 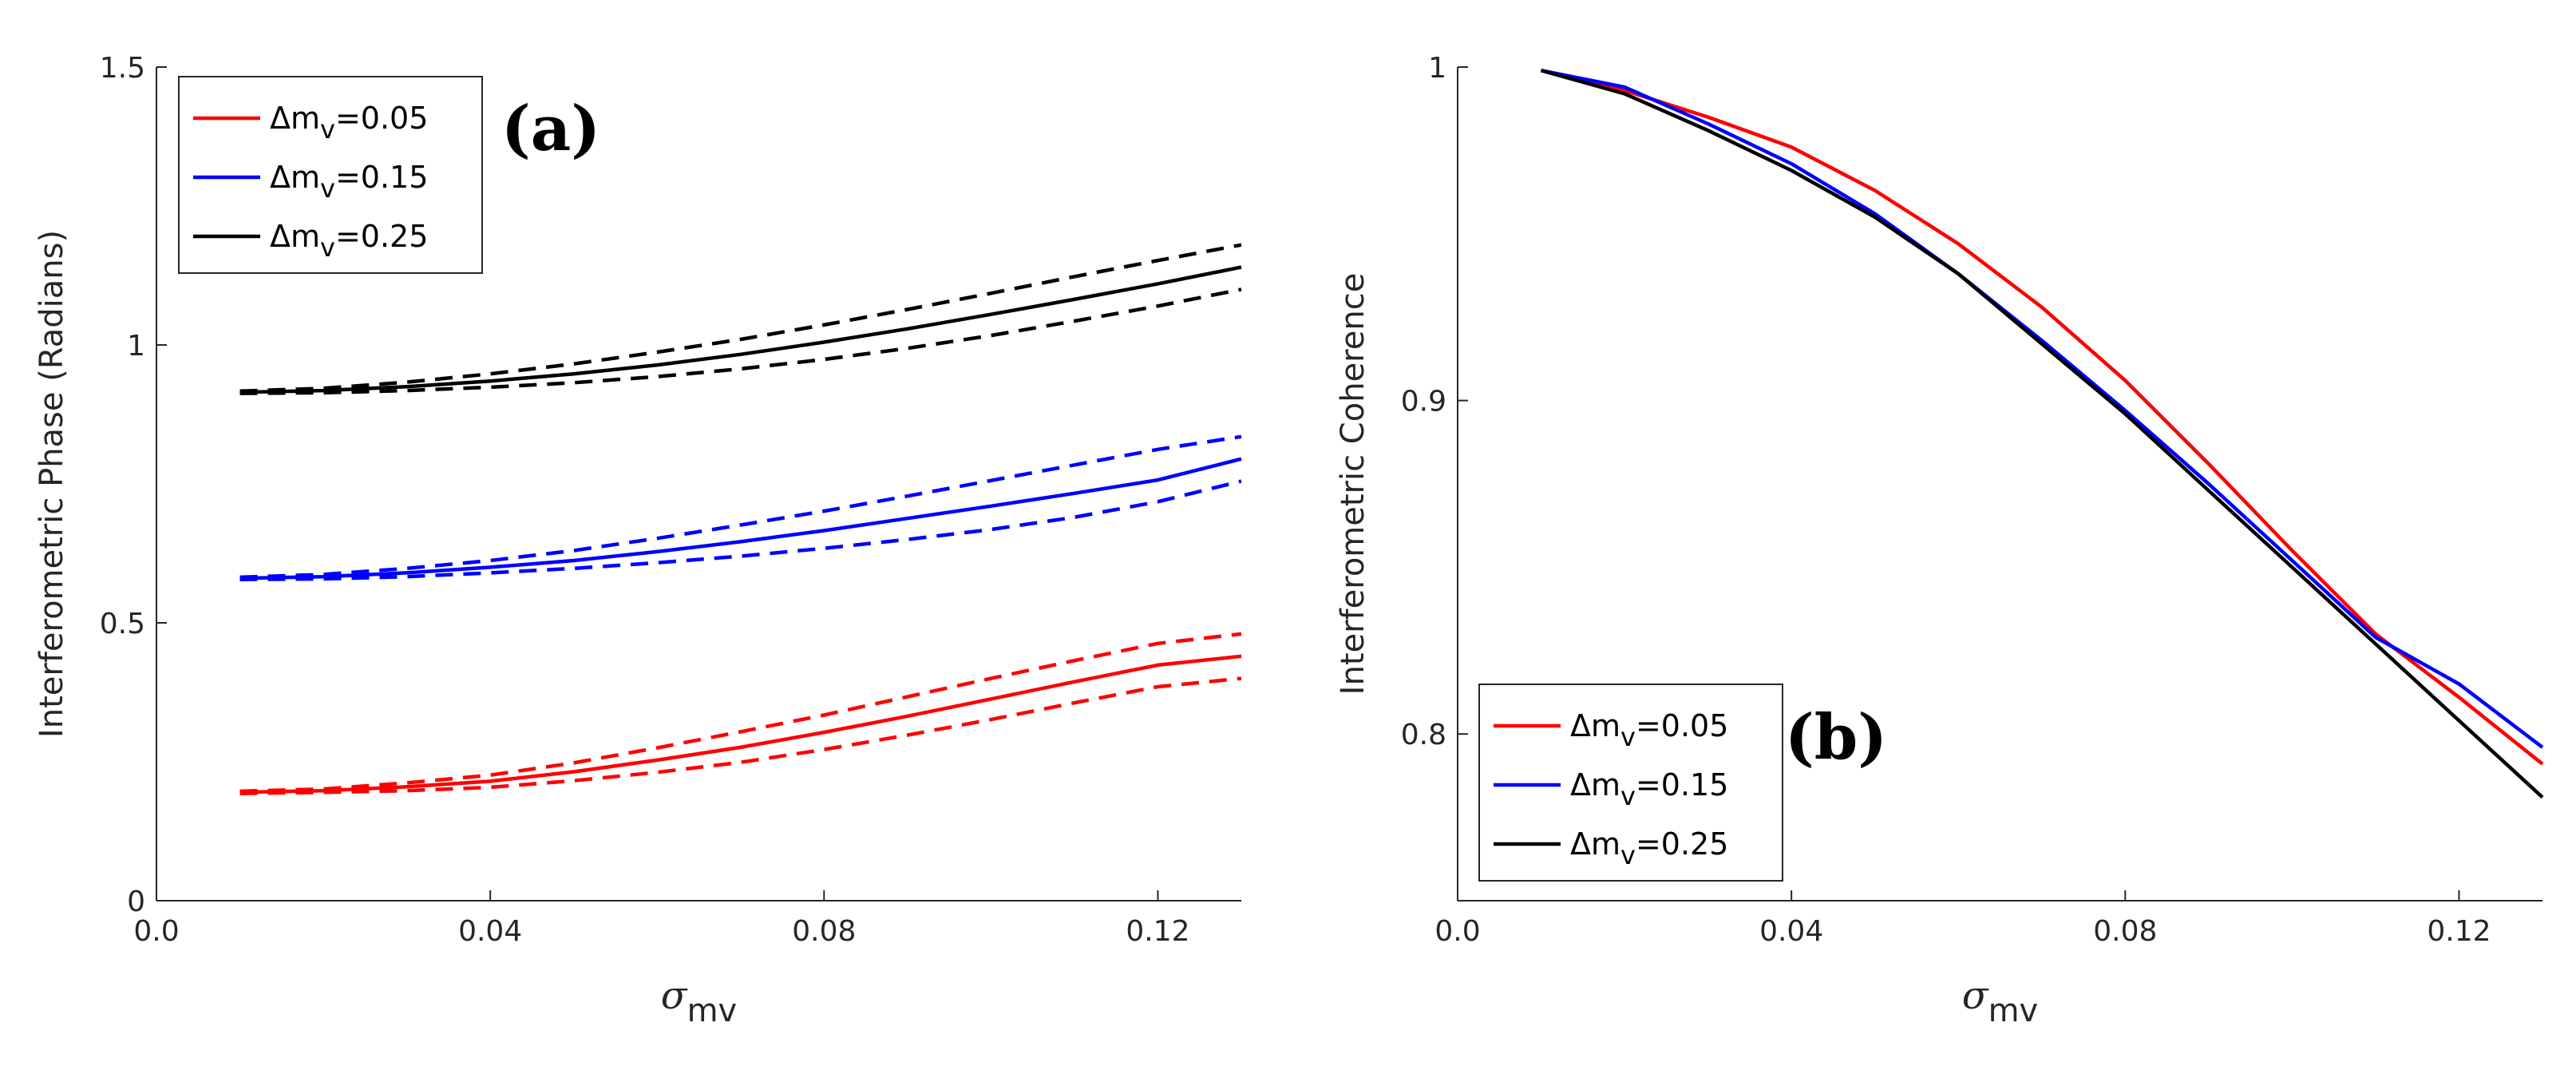 What do you see at coordinates (1836, 737) in the screenshot?
I see `panel-label: (b)` at bounding box center [1836, 737].